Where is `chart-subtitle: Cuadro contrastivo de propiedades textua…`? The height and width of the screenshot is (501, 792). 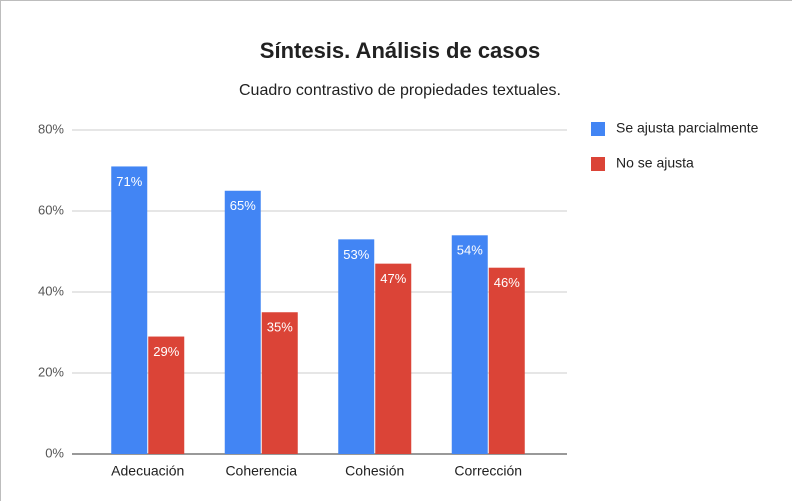 chart-subtitle: Cuadro contrastivo de propiedades textua… is located at coordinates (400, 90).